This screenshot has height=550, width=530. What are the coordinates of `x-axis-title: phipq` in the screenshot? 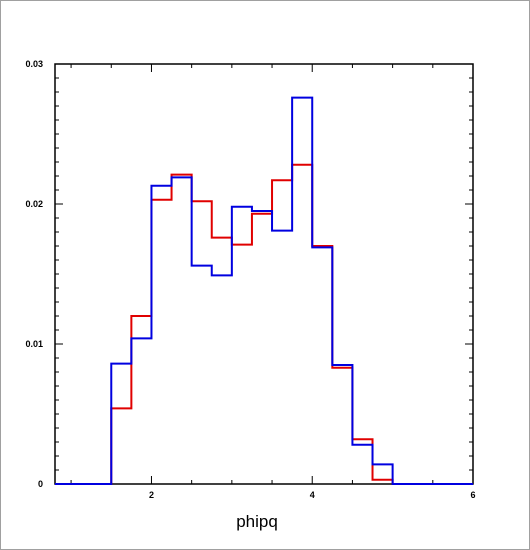 It's located at (257, 521).